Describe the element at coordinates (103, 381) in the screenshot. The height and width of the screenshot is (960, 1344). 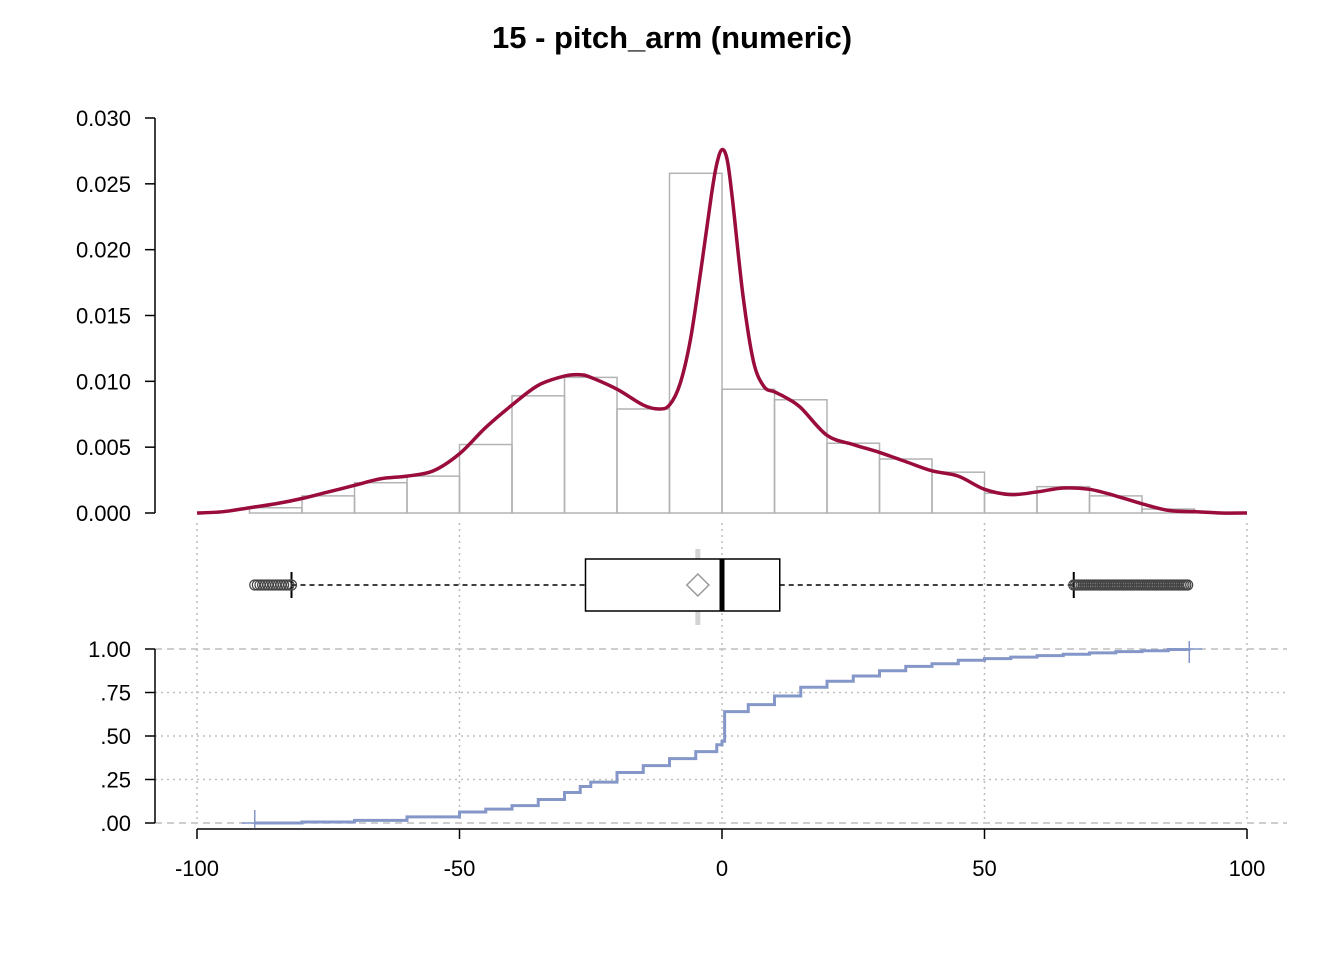
I see `density-y-tick-label: 0.010` at that location.